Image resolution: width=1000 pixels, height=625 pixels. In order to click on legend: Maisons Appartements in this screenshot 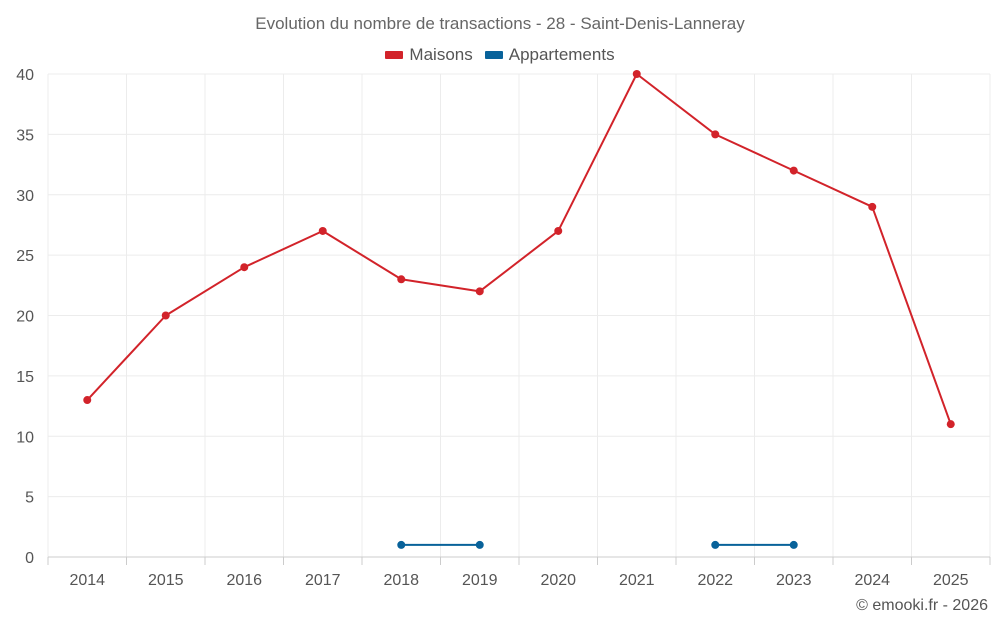, I will do `click(500, 55)`.